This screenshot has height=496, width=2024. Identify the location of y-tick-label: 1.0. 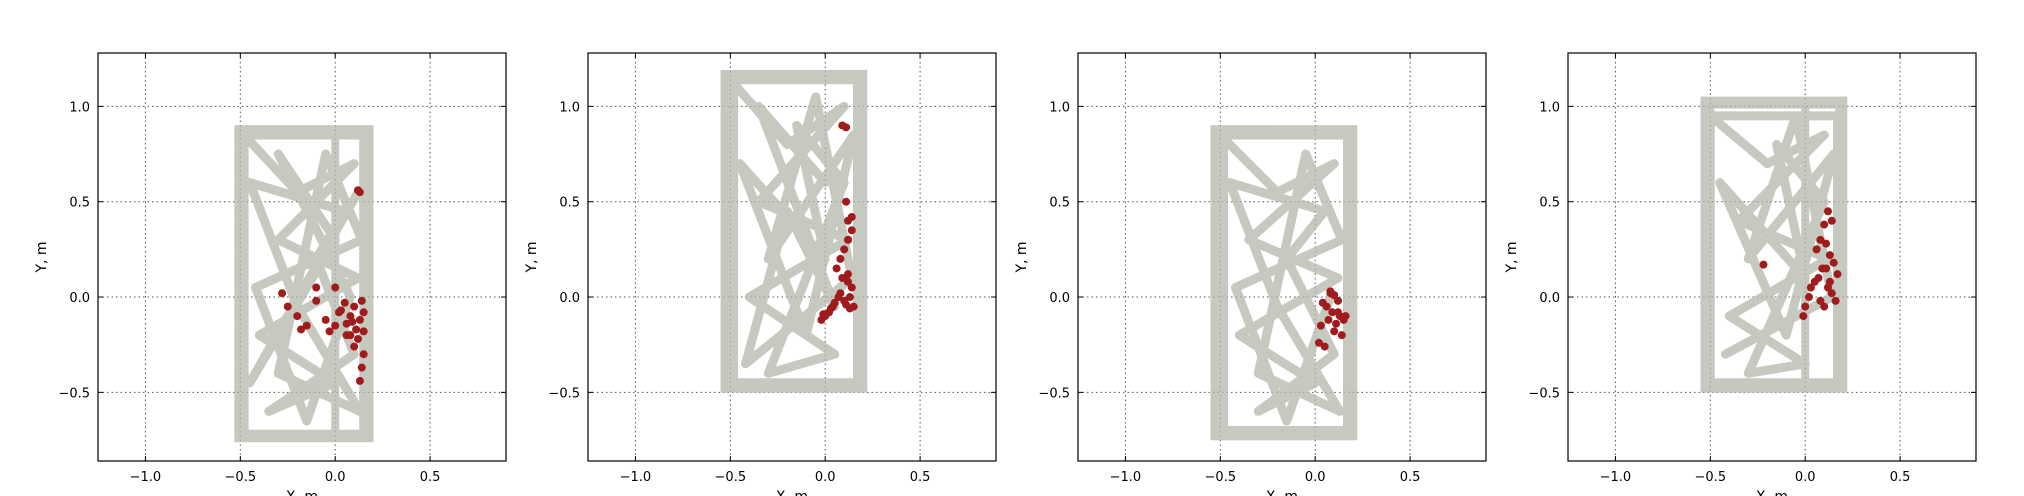
(1549, 107).